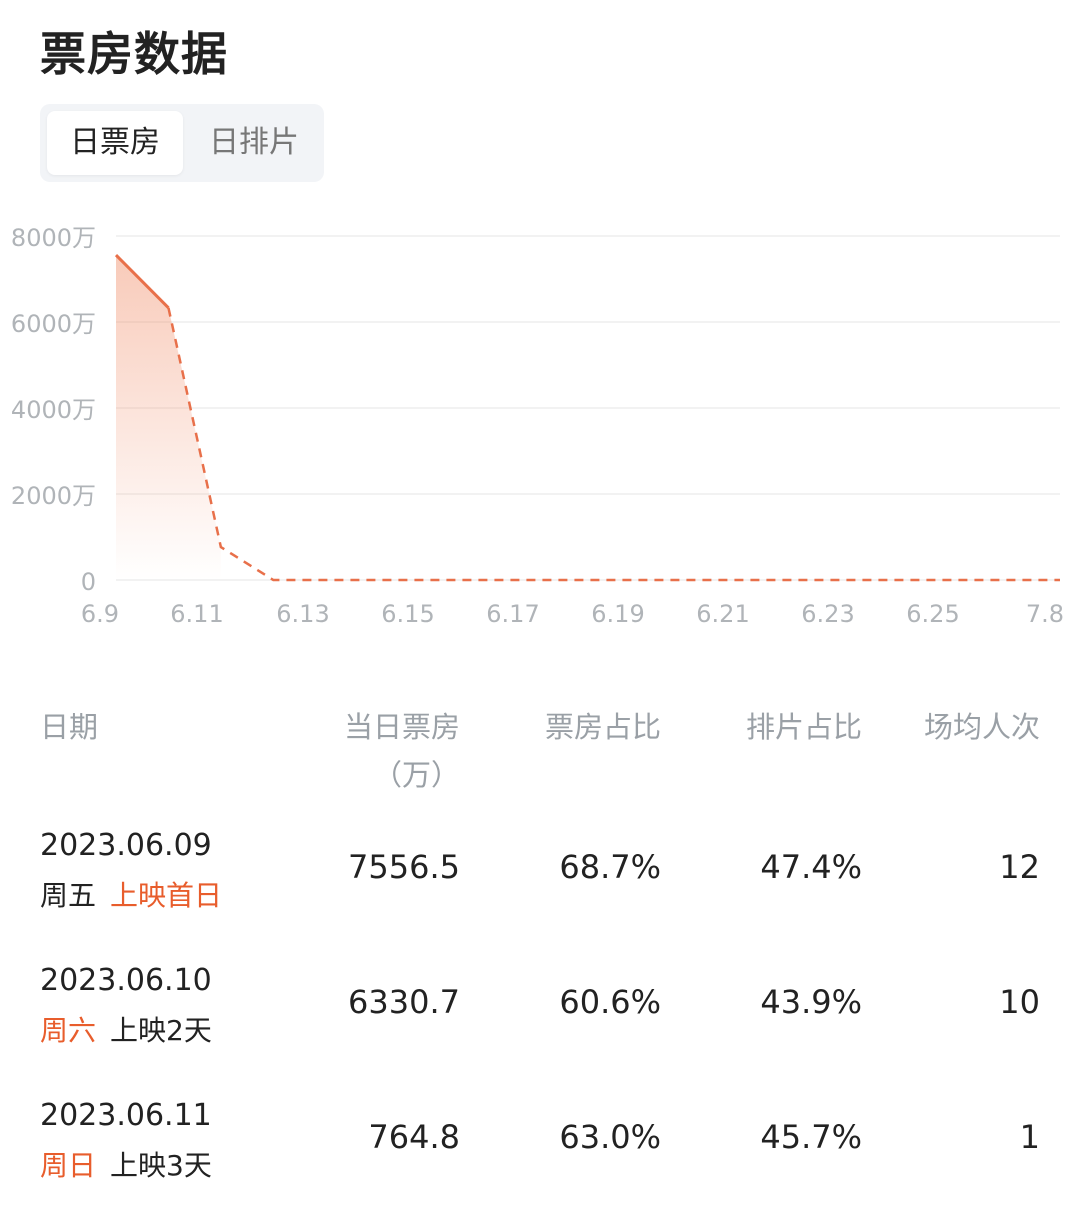 This screenshot has height=1218, width=1080. I want to click on row-run-day: 上映首日, so click(166, 895).